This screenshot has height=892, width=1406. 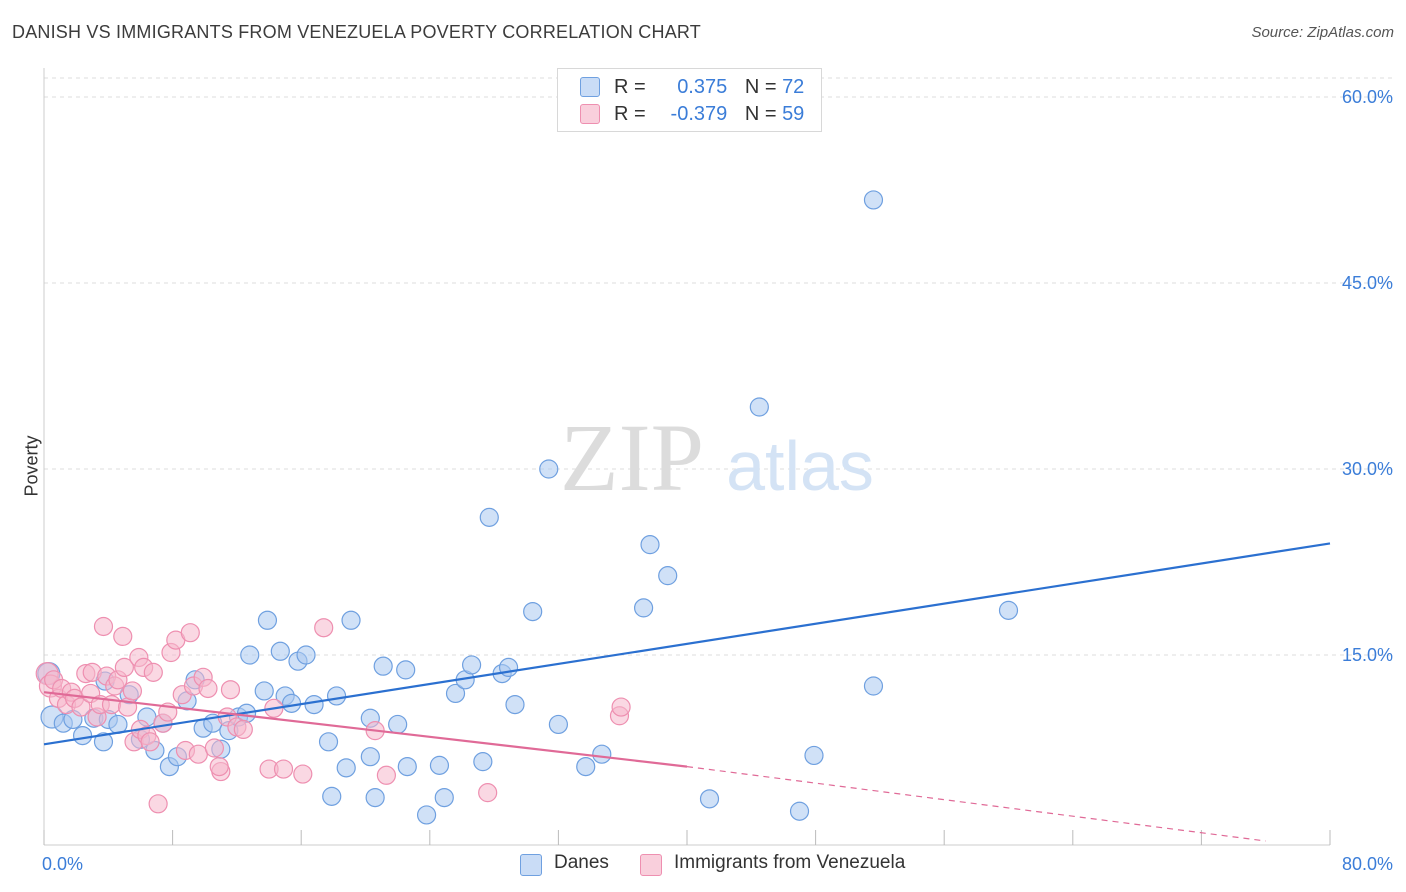 I want to click on legend-n-value: 59, so click(x=793, y=114).